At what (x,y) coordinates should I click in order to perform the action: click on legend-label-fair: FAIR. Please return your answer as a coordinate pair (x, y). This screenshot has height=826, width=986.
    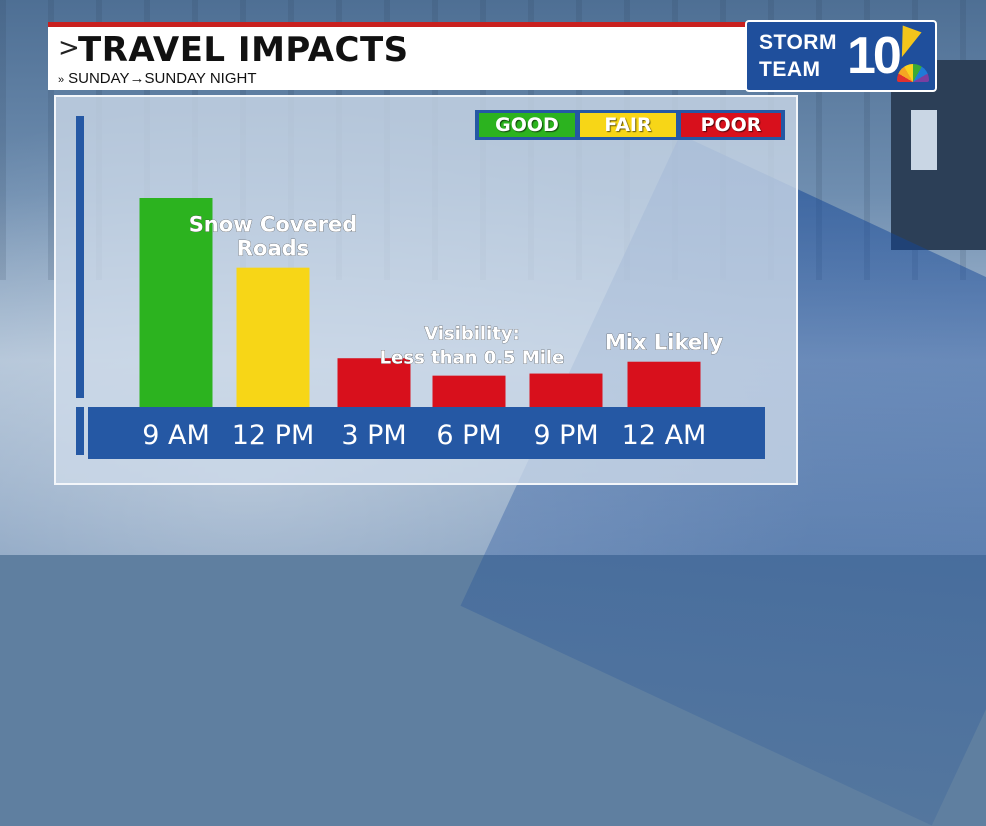
    Looking at the image, I should click on (628, 125).